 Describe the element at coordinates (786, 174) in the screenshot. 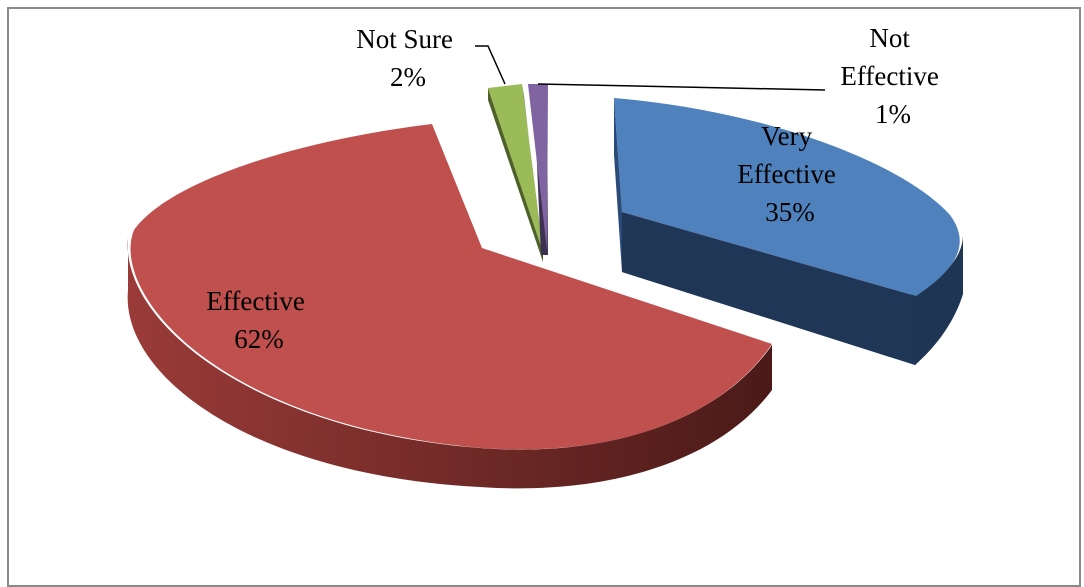

I see `label-very-effective-line2: Effective` at that location.